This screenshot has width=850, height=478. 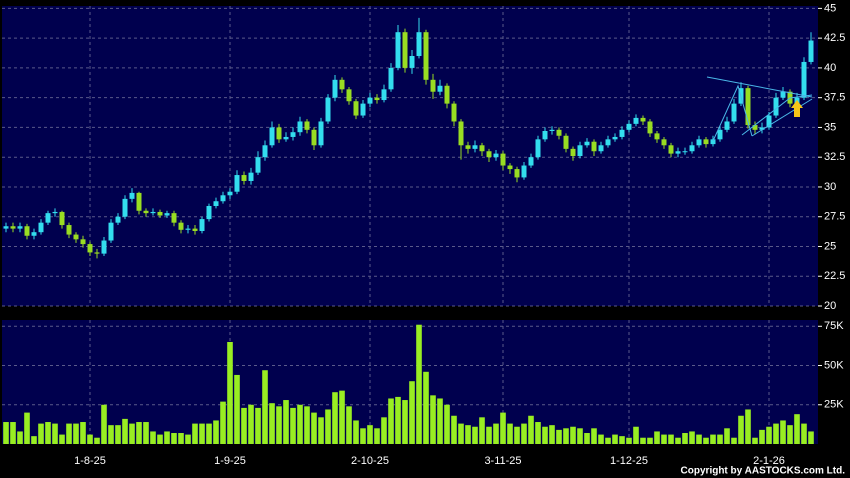 What do you see at coordinates (629, 461) in the screenshot?
I see `x-tick-label: 1-12-25` at bounding box center [629, 461].